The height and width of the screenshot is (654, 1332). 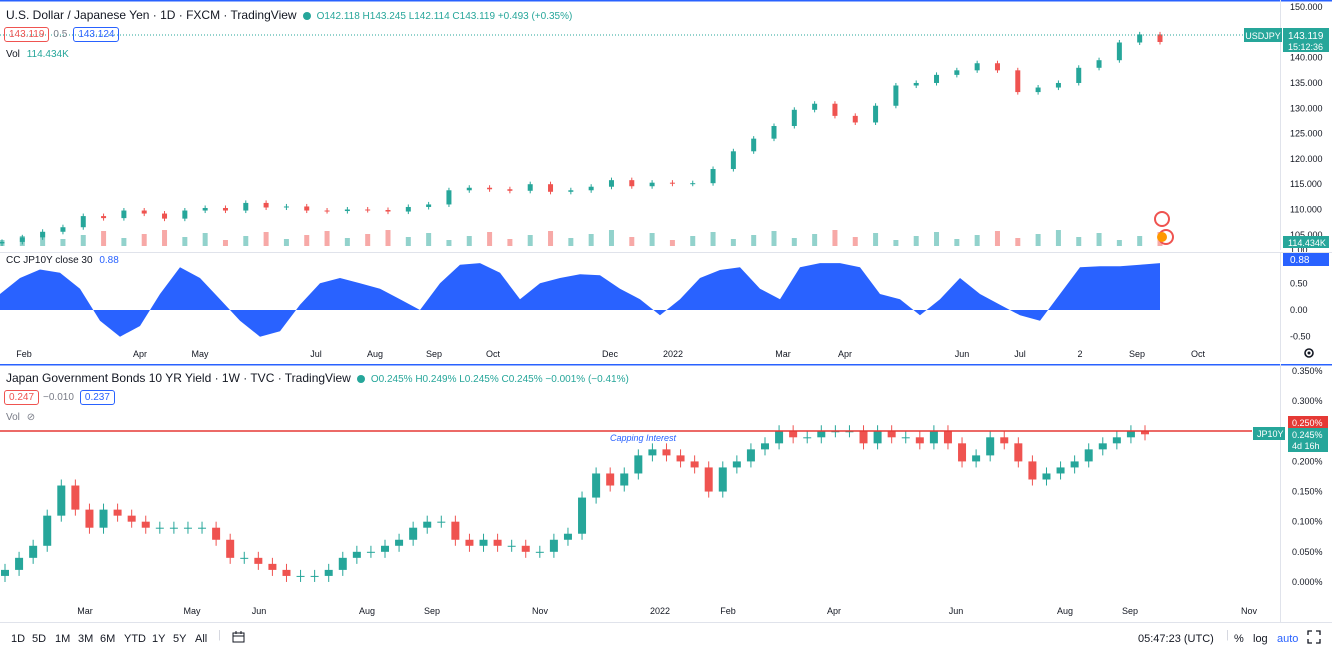 What do you see at coordinates (1239, 639) in the screenshot?
I see `percent-toggle: %` at bounding box center [1239, 639].